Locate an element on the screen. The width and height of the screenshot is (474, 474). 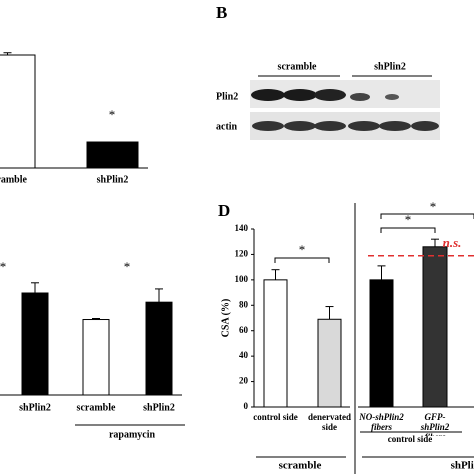
x-tick-label-box: denervated side is located at coordinates (329, 422).